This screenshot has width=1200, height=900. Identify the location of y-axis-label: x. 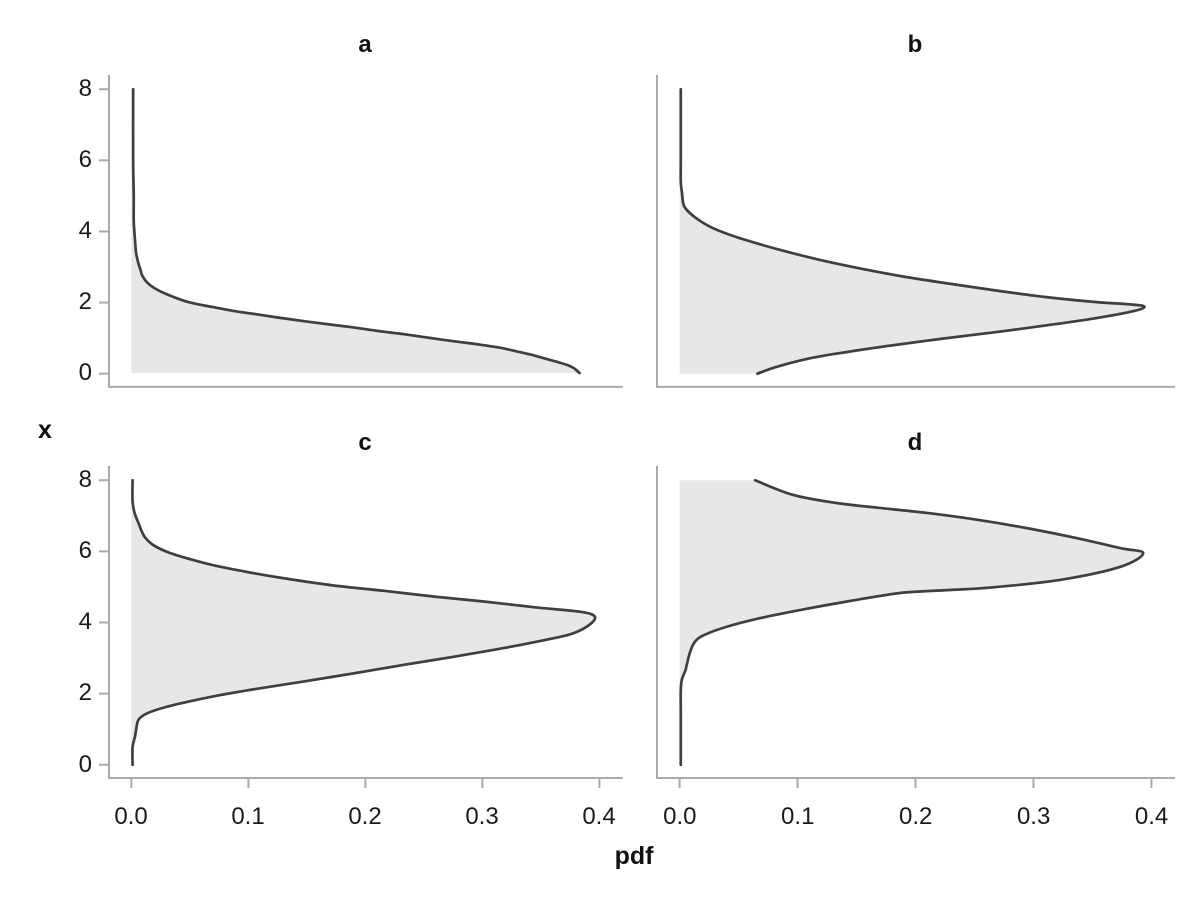
(45, 430).